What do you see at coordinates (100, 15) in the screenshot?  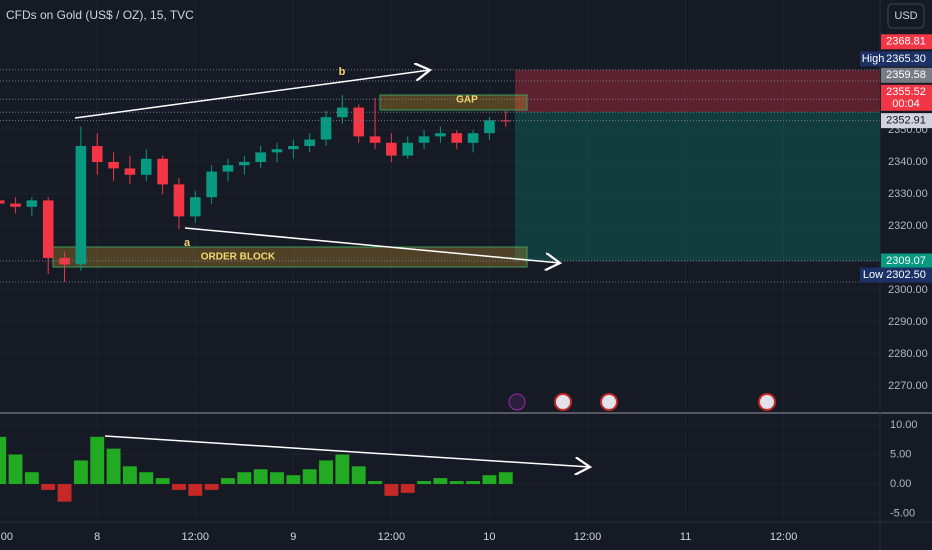 I see `symbol-title: CFDs on Gold (US$ / OZ), 15, TVC` at bounding box center [100, 15].